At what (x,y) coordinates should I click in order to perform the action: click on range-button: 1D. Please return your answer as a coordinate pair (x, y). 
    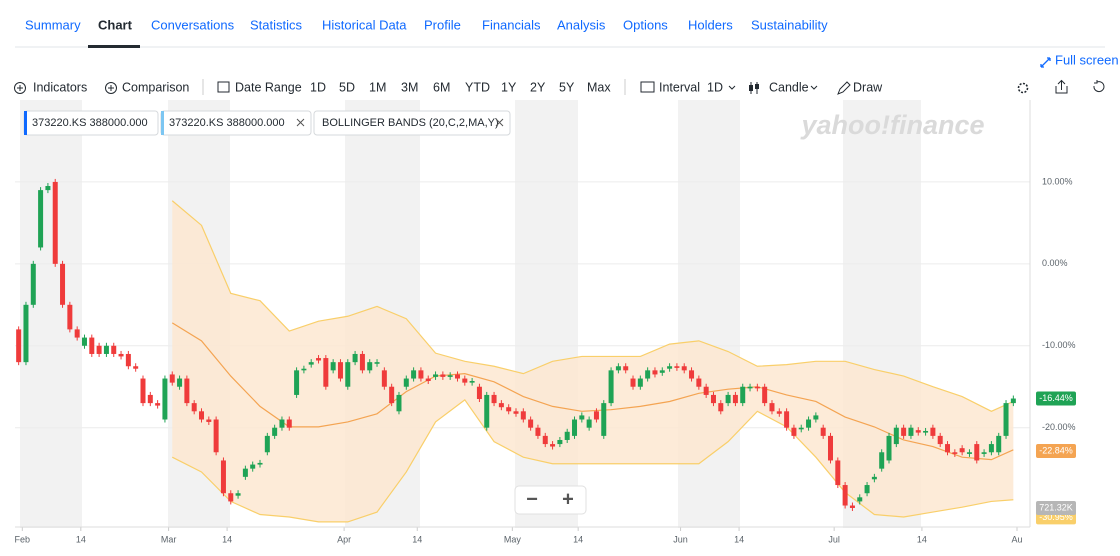
    Looking at the image, I should click on (318, 87).